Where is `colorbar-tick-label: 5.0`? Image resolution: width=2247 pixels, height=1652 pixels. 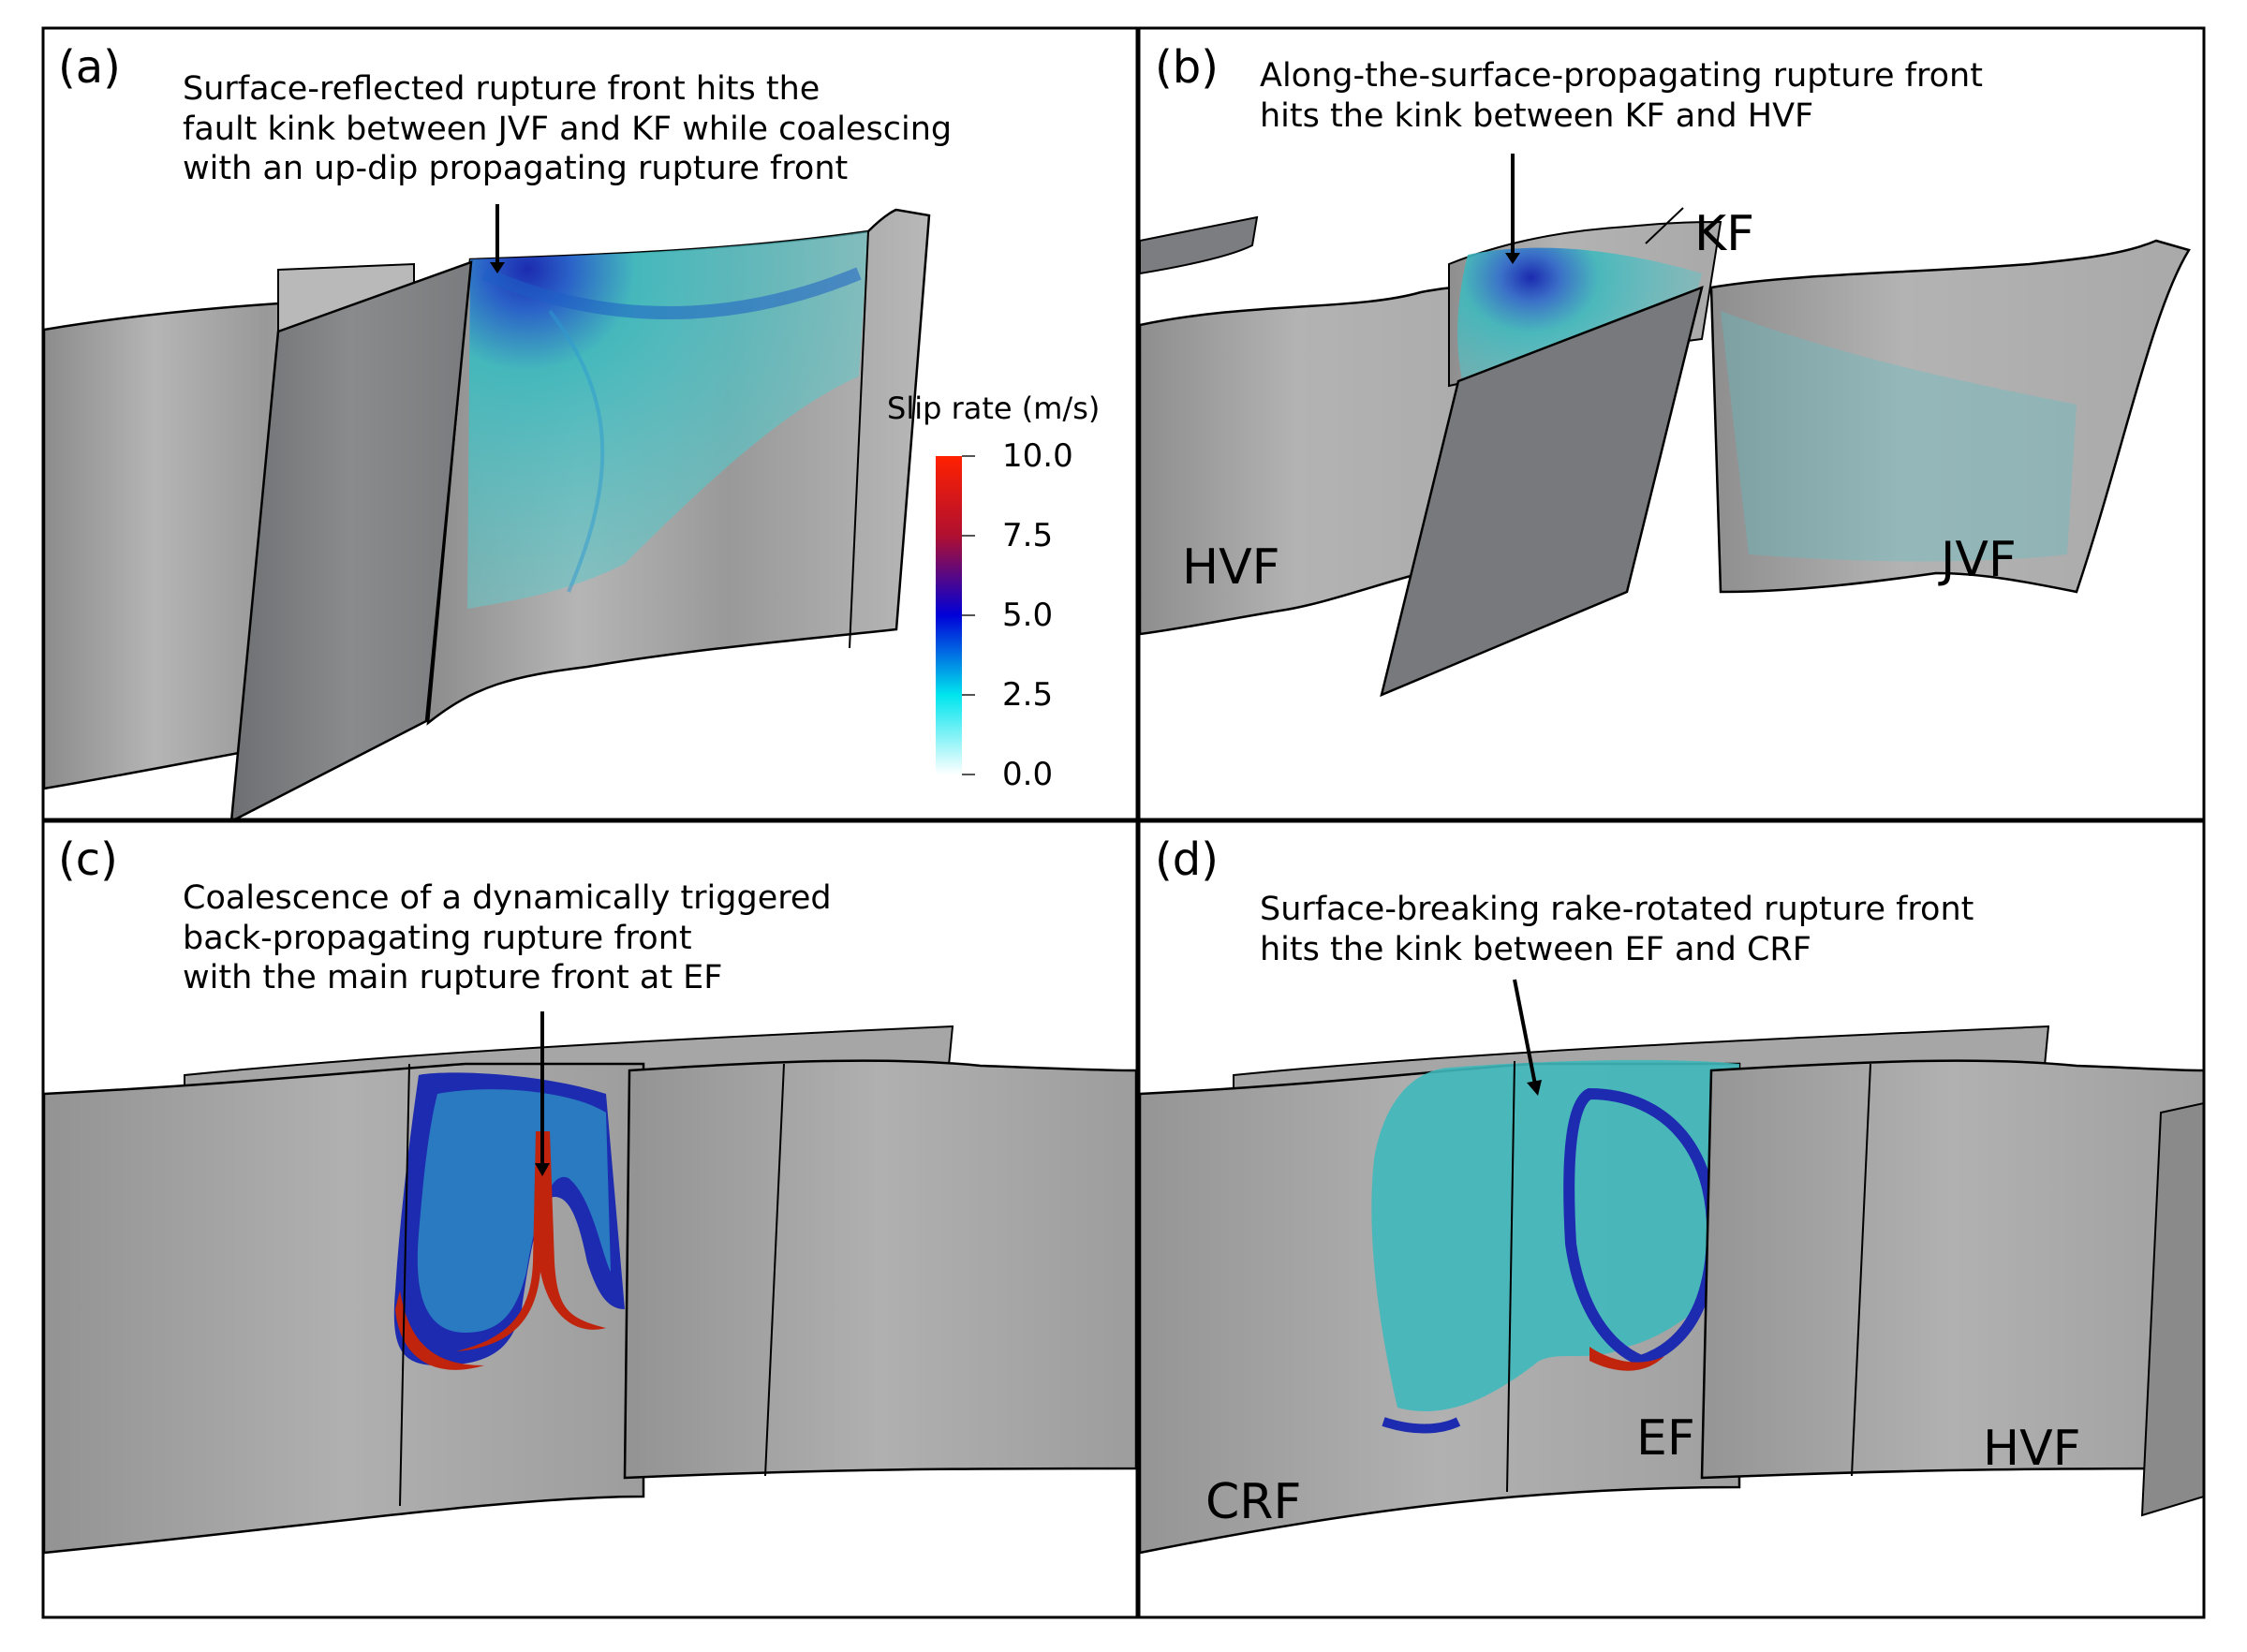 colorbar-tick-label: 5.0 is located at coordinates (1028, 615).